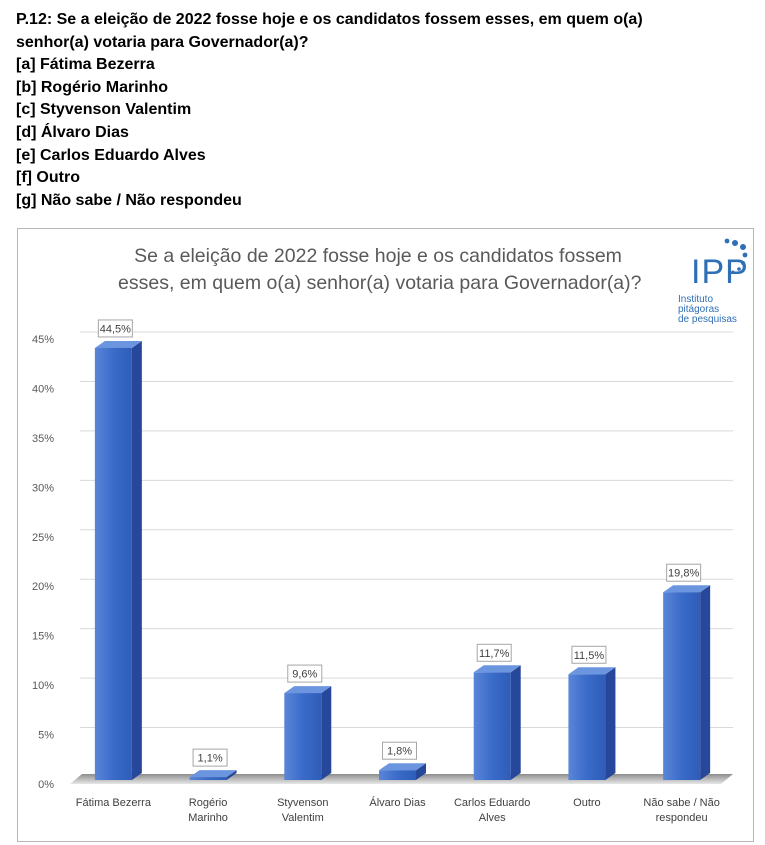 Image resolution: width=765 pixels, height=845 pixels. What do you see at coordinates (681, 803) in the screenshot?
I see `x-tick-label: Não sabe / Não` at bounding box center [681, 803].